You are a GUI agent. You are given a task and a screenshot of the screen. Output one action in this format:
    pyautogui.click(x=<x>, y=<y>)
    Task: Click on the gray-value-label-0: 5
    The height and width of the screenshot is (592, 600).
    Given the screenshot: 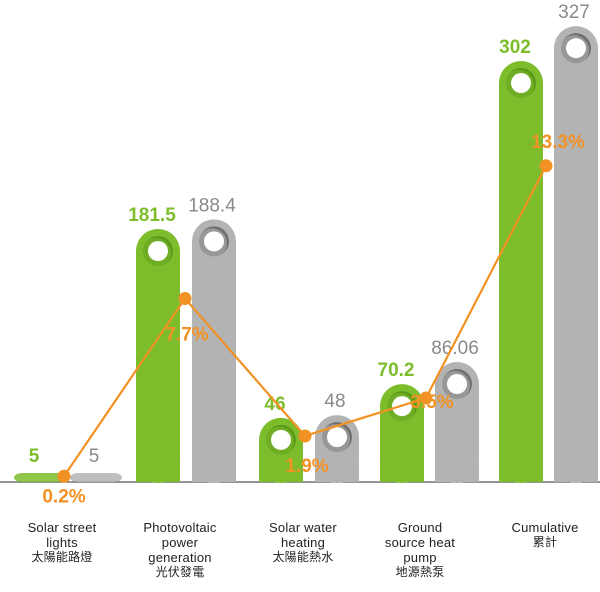 What is the action you would take?
    pyautogui.click(x=94, y=456)
    